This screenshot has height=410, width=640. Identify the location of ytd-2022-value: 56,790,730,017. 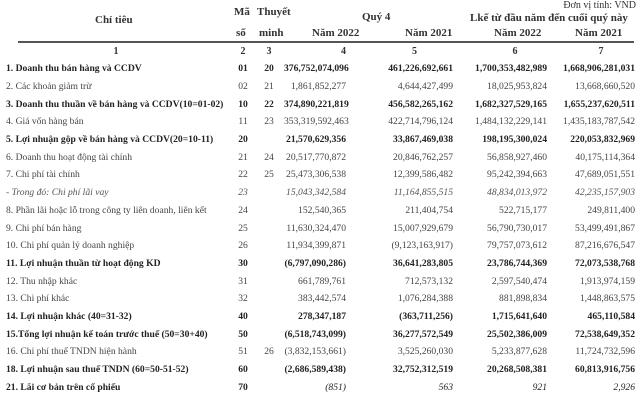
(517, 228).